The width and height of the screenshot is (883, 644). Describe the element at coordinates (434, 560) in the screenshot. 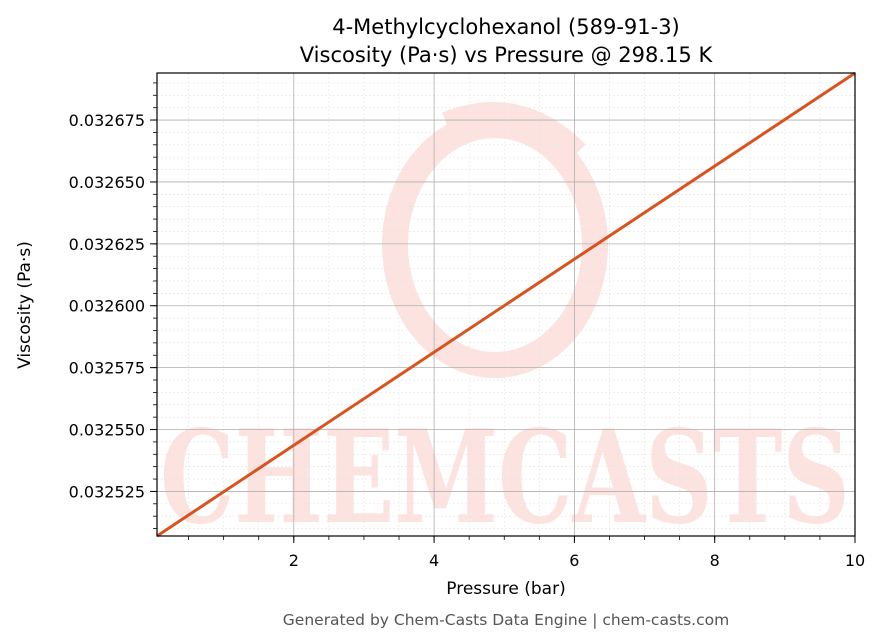

I see `x-tick-label: 4` at that location.